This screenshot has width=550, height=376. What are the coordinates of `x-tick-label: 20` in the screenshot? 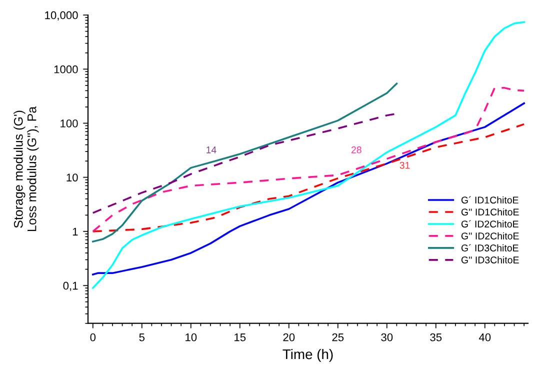 It's located at (289, 337).